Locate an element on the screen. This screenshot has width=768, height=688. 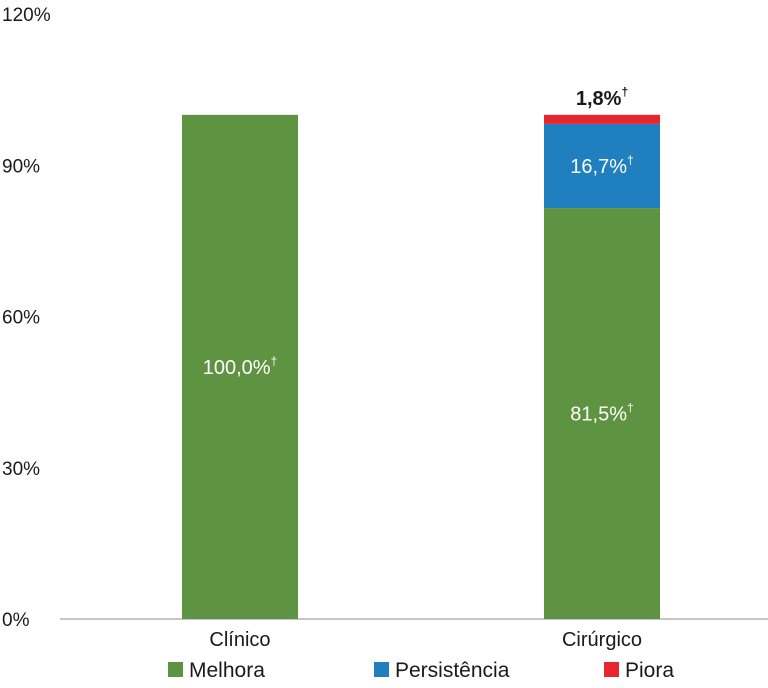
y-tick-label: 0% is located at coordinates (16, 620).